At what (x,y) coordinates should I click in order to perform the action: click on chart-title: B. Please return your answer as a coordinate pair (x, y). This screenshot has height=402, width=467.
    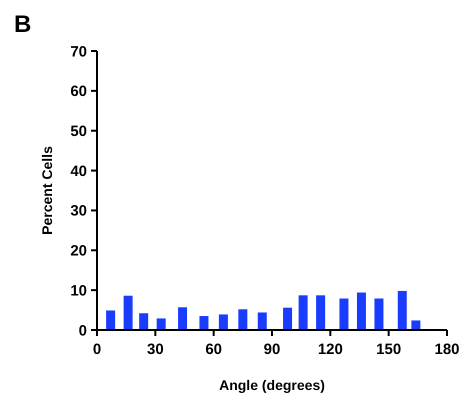
    Looking at the image, I should click on (23, 24).